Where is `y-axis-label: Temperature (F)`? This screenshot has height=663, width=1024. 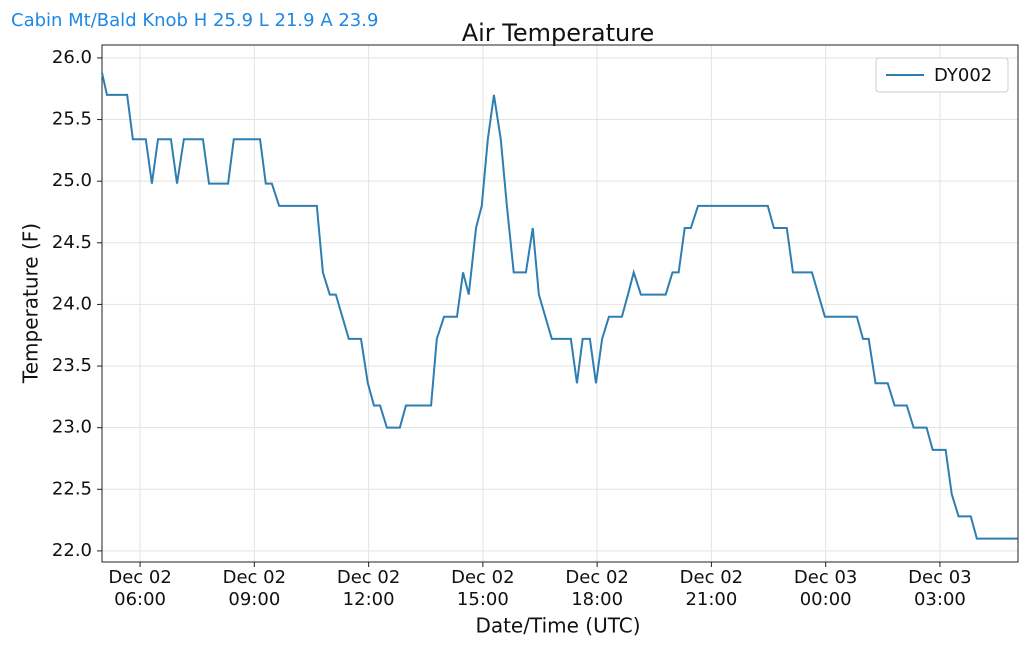 y-axis-label: Temperature (F) is located at coordinates (31, 303).